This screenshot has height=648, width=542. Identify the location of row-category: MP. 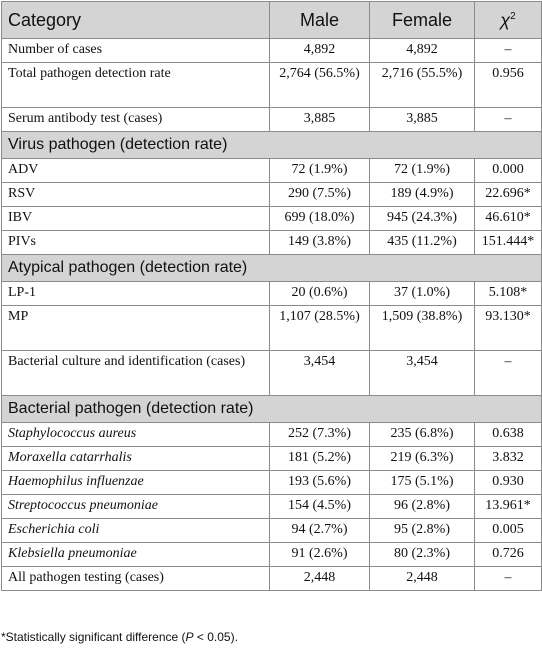
(135, 328).